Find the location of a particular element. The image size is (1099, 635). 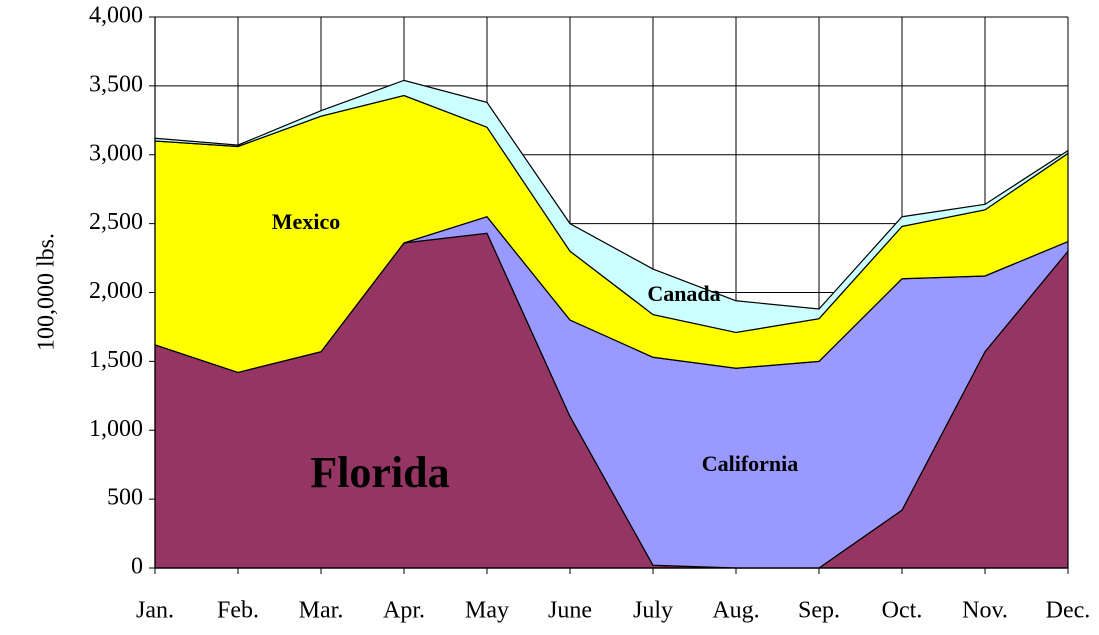

y-tick-label: 2,000 is located at coordinates (116, 291).